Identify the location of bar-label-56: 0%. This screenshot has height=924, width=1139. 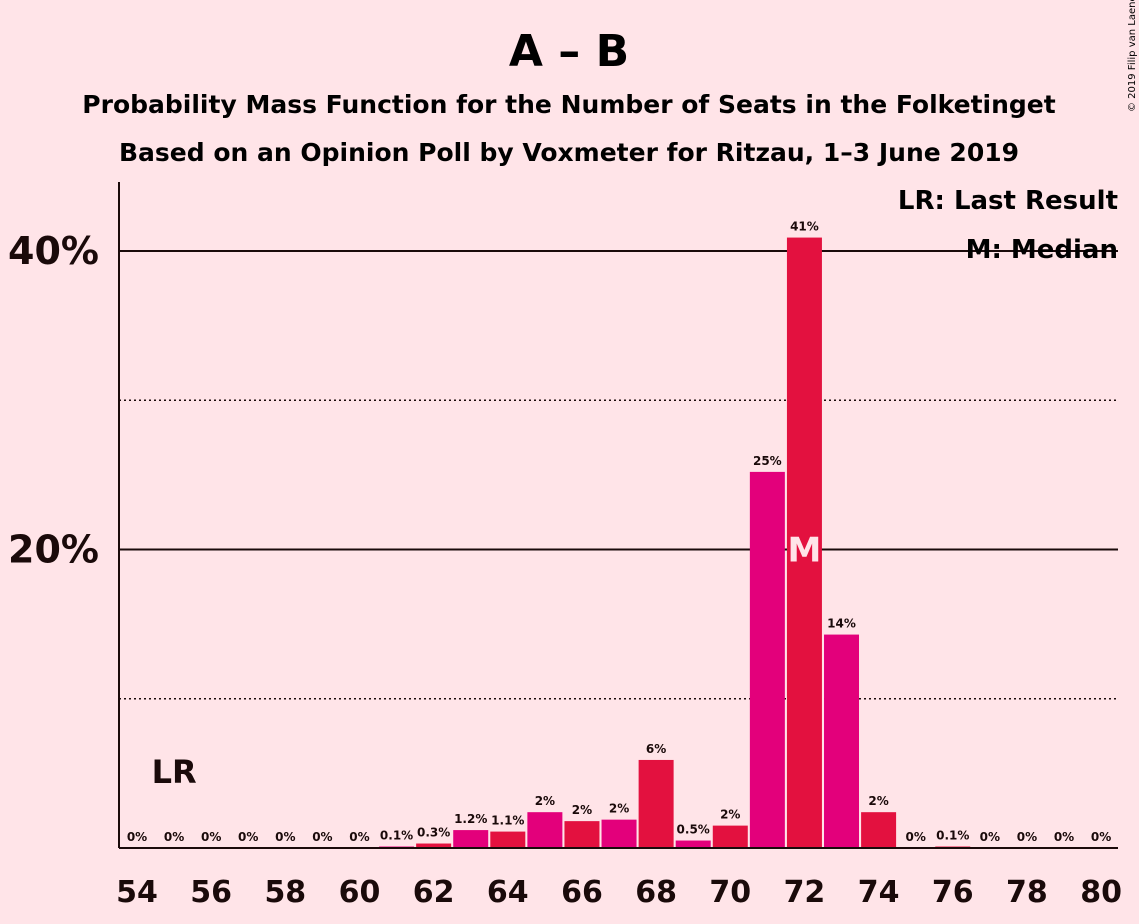
(211, 837).